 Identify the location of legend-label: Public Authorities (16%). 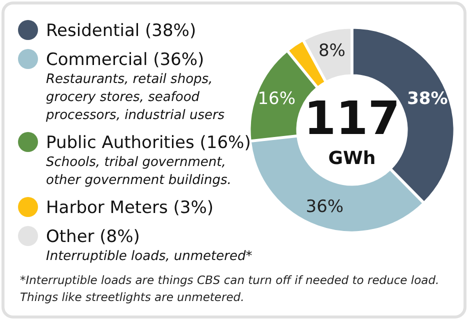
(148, 143).